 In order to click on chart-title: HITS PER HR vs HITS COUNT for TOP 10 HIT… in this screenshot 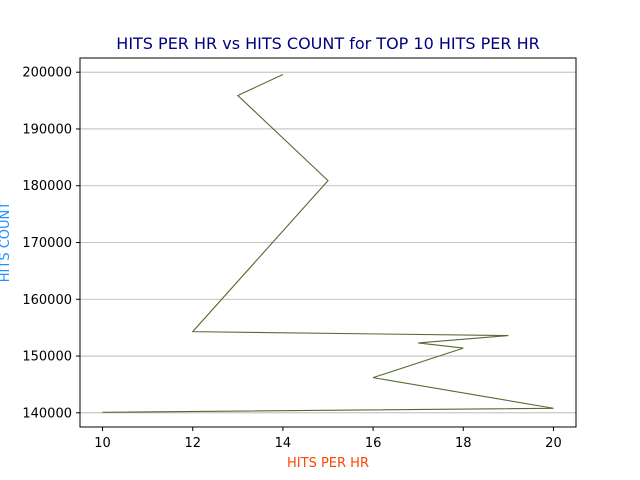, I will do `click(327, 43)`.